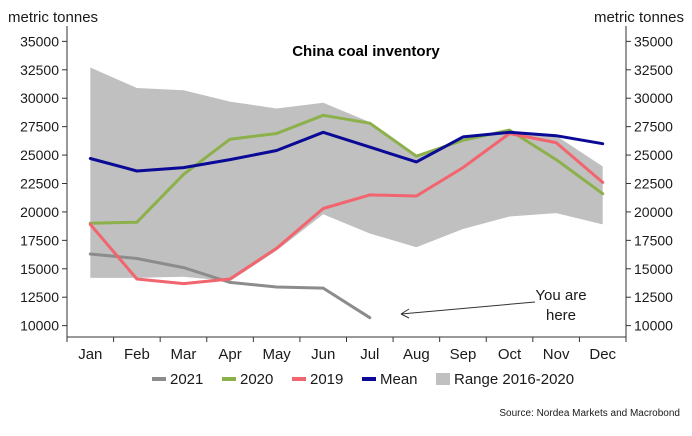 The height and width of the screenshot is (436, 692). Describe the element at coordinates (230, 286) in the screenshot. I see `series-line-2021` at that location.